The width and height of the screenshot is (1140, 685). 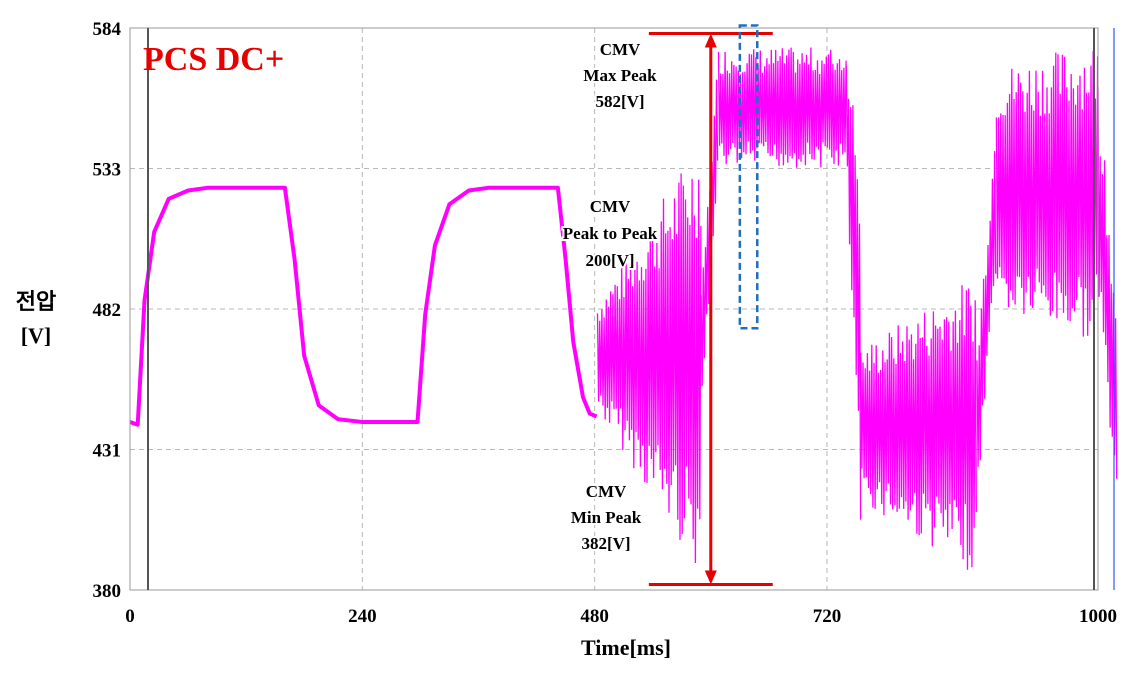 I want to click on y-tick-label: 533, so click(x=107, y=170).